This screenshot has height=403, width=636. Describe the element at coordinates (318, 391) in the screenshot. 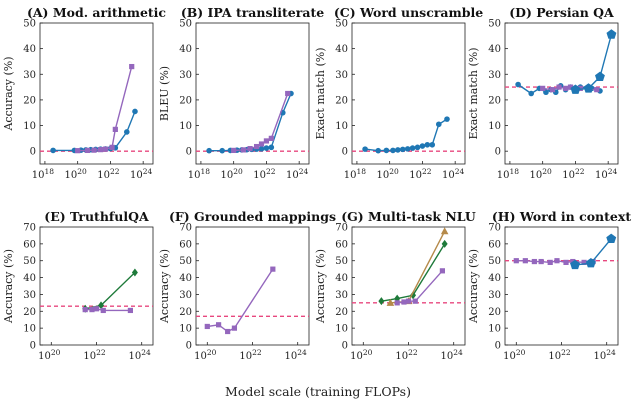

I see `figure-xlabel: Model scale (training FLOPs)` at that location.